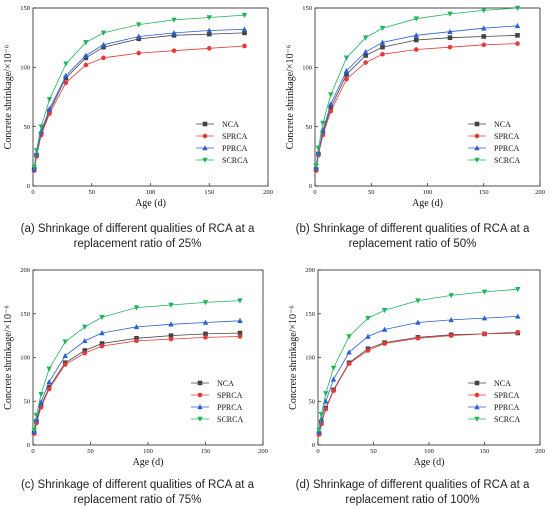 This screenshot has height=511, width=550. What do you see at coordinates (313, 445) in the screenshot?
I see `y-tick-label: 0` at bounding box center [313, 445].